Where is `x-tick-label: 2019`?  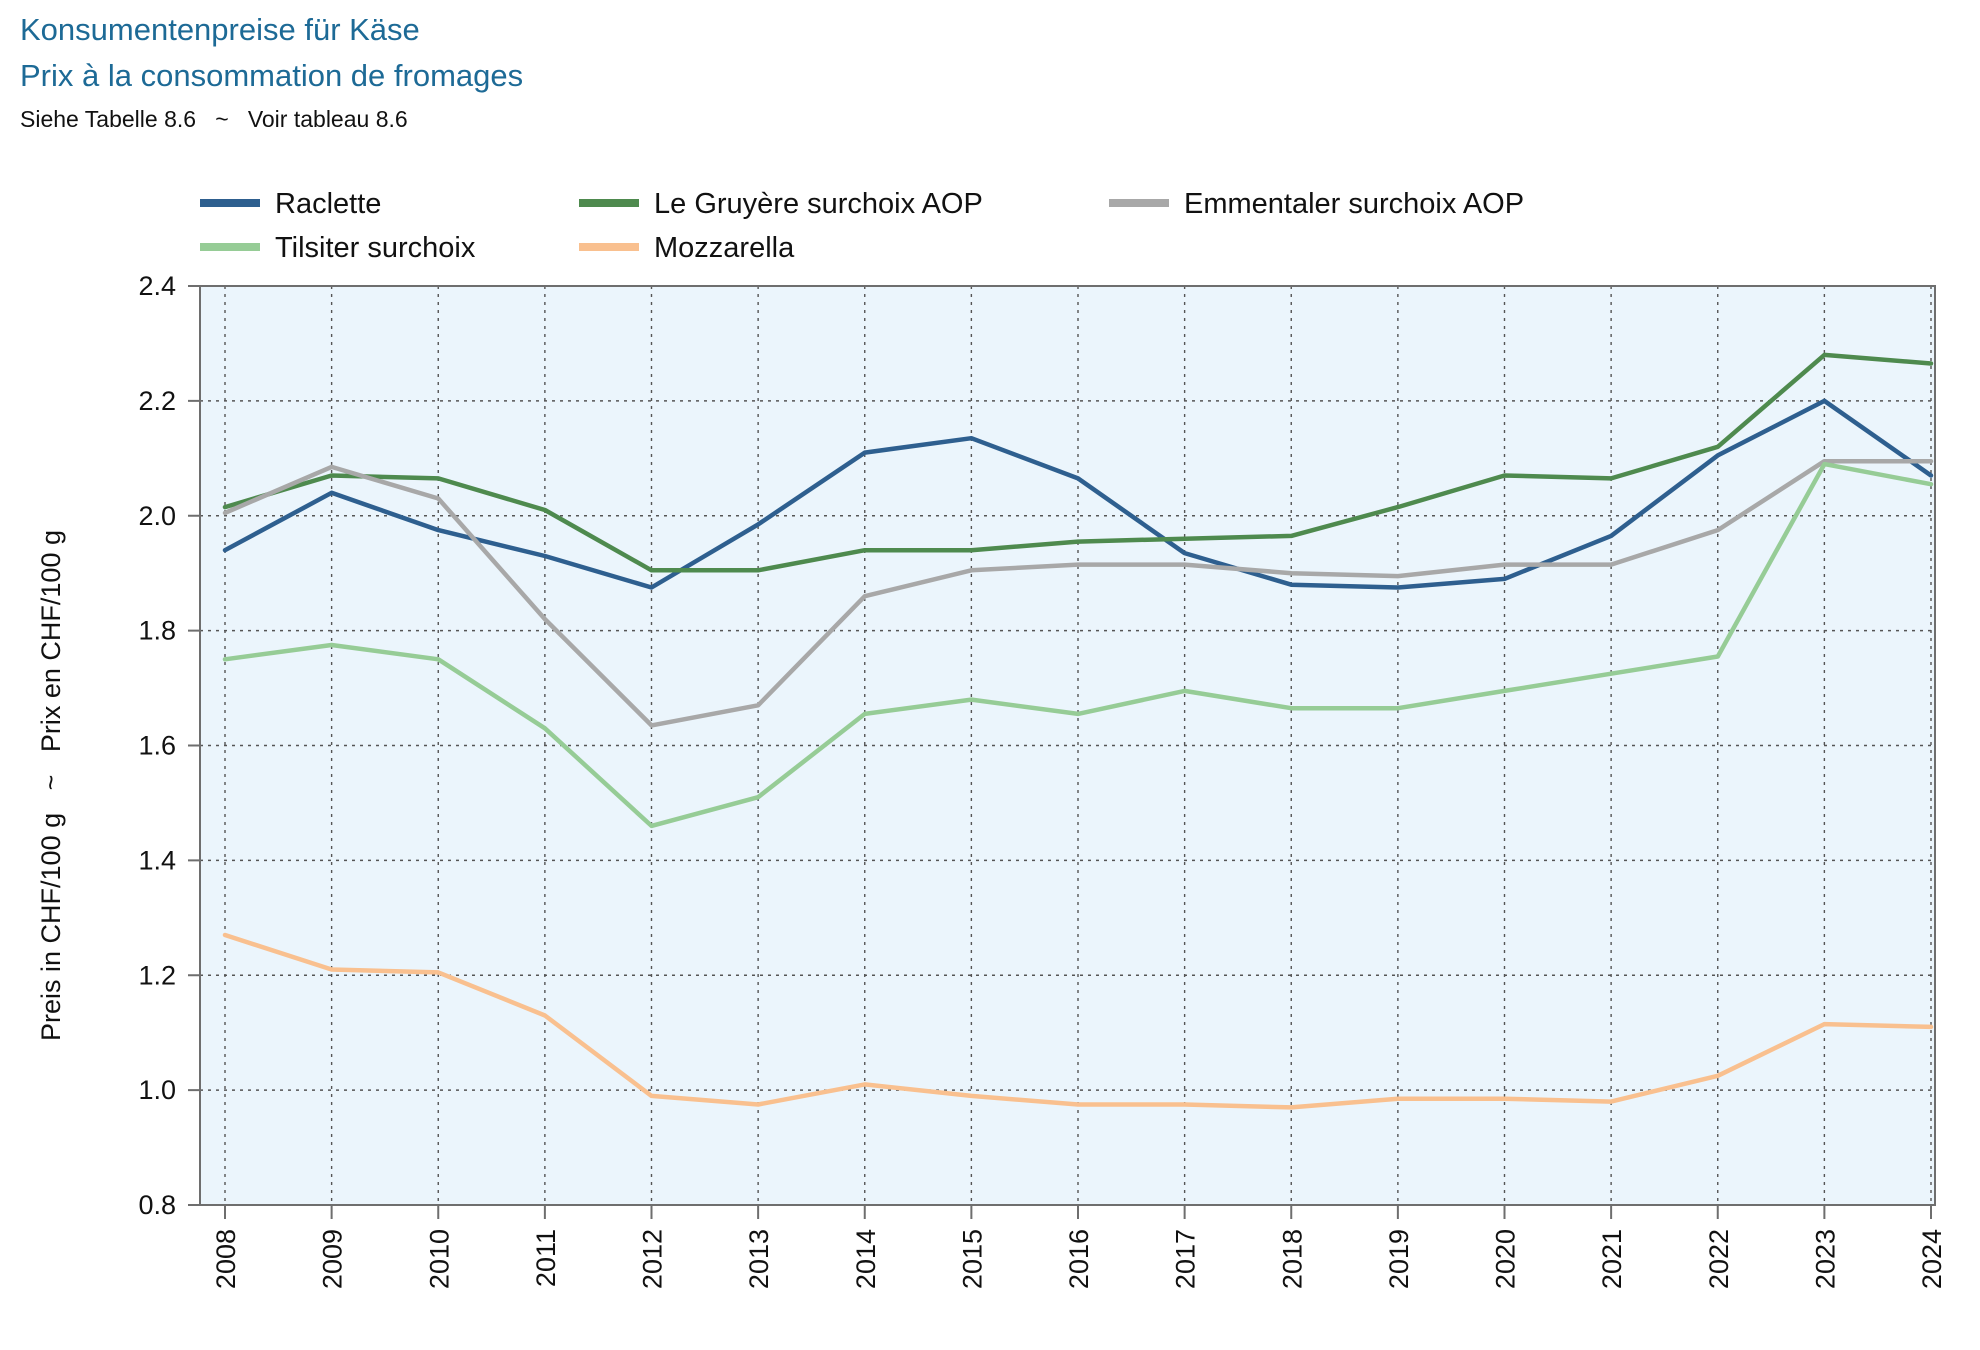 x-tick-label: 2019 is located at coordinates (1399, 1259).